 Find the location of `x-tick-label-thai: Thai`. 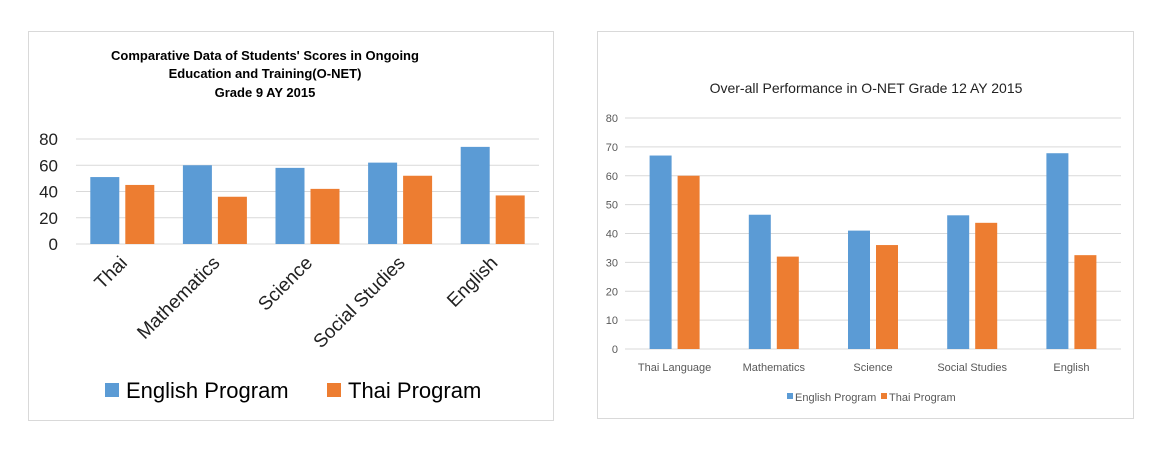

x-tick-label-thai: Thai is located at coordinates (111, 273).